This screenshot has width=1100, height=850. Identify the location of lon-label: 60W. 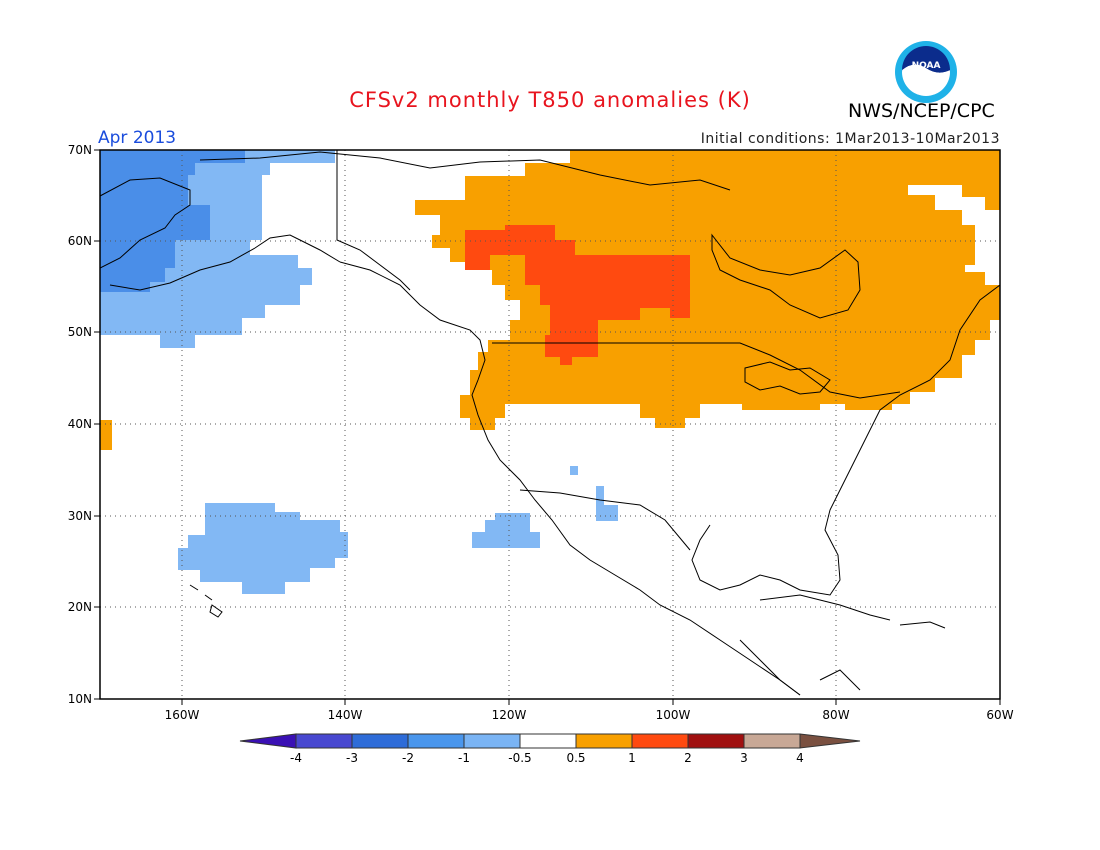
(1000, 715).